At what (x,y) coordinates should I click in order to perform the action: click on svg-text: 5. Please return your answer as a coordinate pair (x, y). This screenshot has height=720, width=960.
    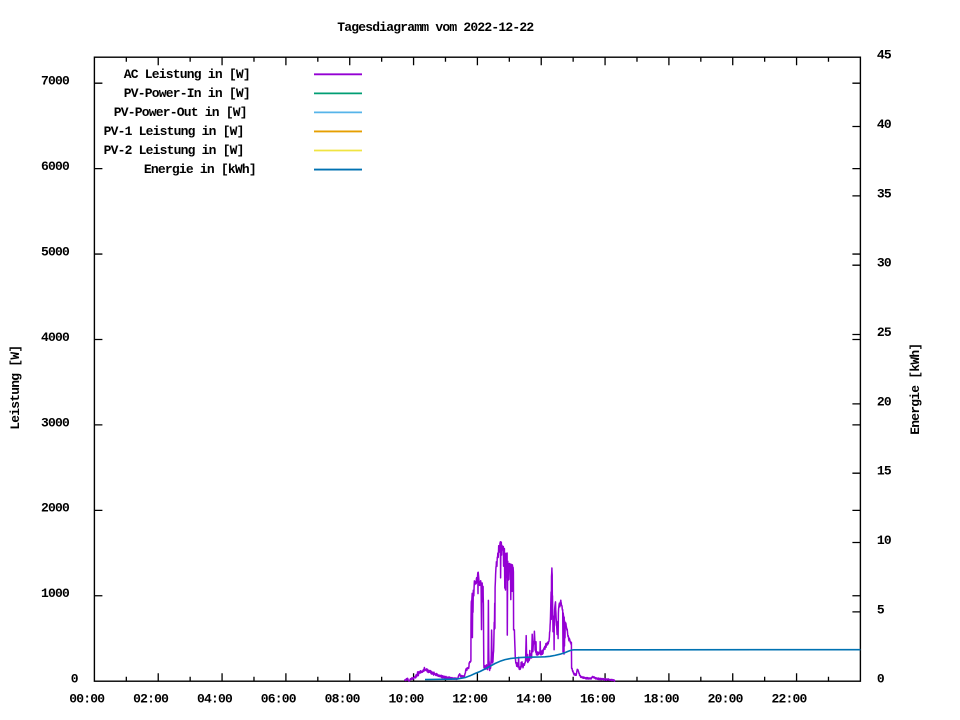
    Looking at the image, I should click on (881, 609).